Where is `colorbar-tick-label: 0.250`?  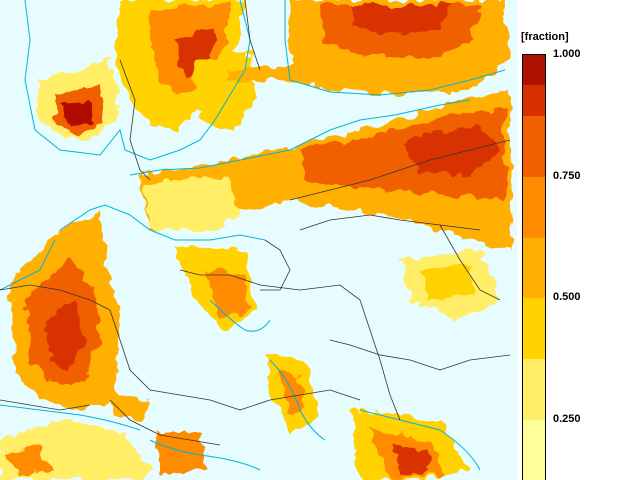 colorbar-tick-label: 0.250 is located at coordinates (567, 419).